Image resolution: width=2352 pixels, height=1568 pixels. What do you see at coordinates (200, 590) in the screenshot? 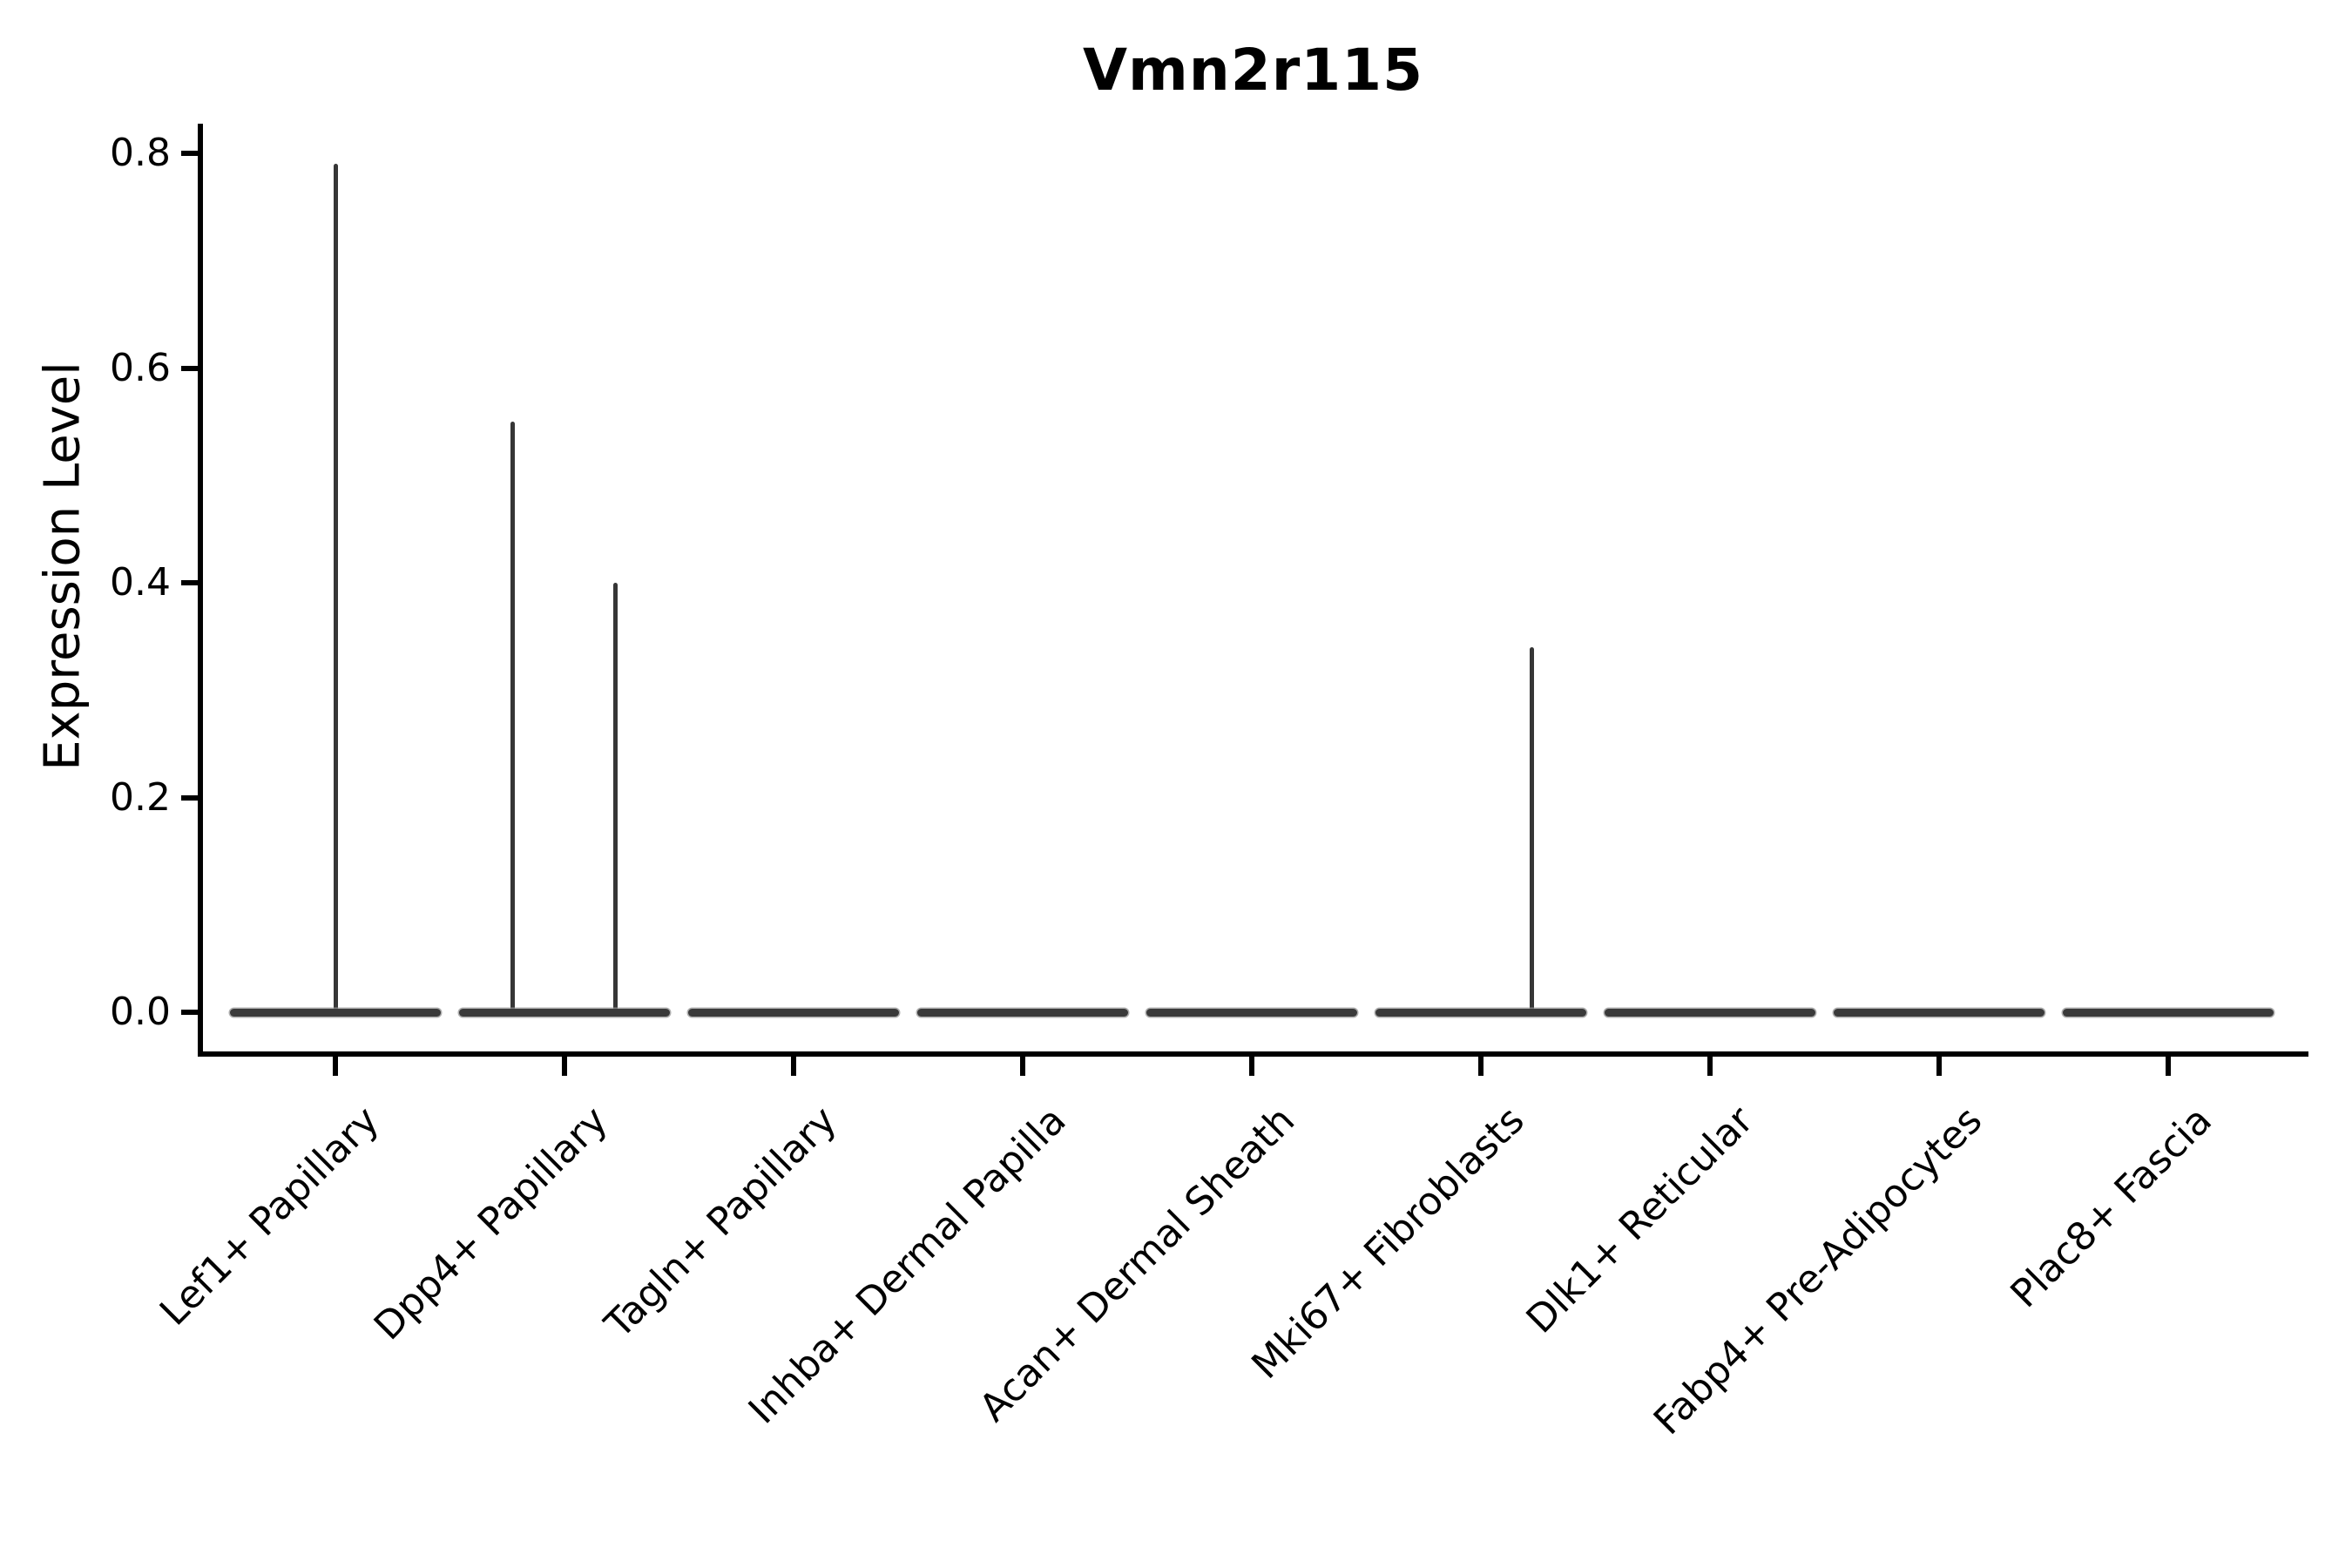
I see `y-axis-spine` at bounding box center [200, 590].